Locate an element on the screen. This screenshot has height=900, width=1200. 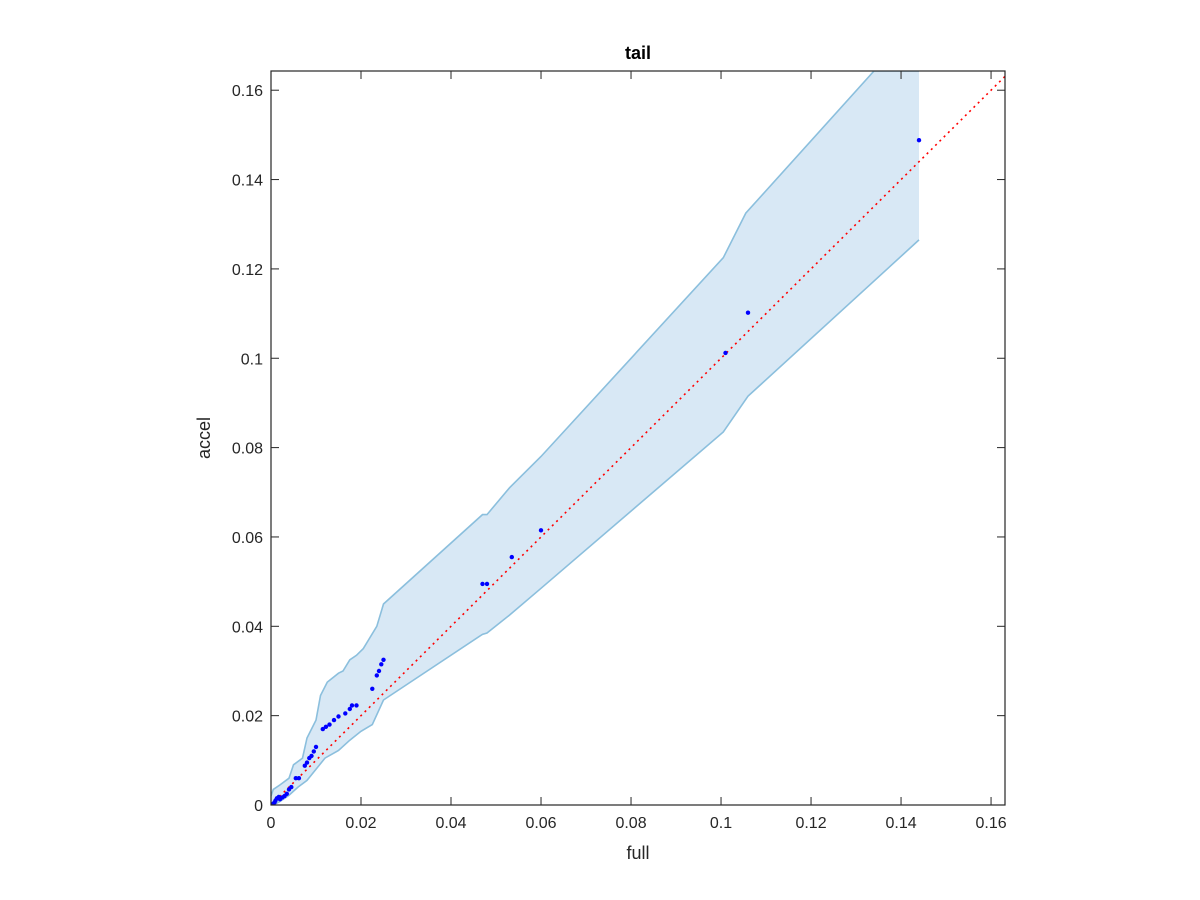
x-axis-label: full is located at coordinates (637, 853).